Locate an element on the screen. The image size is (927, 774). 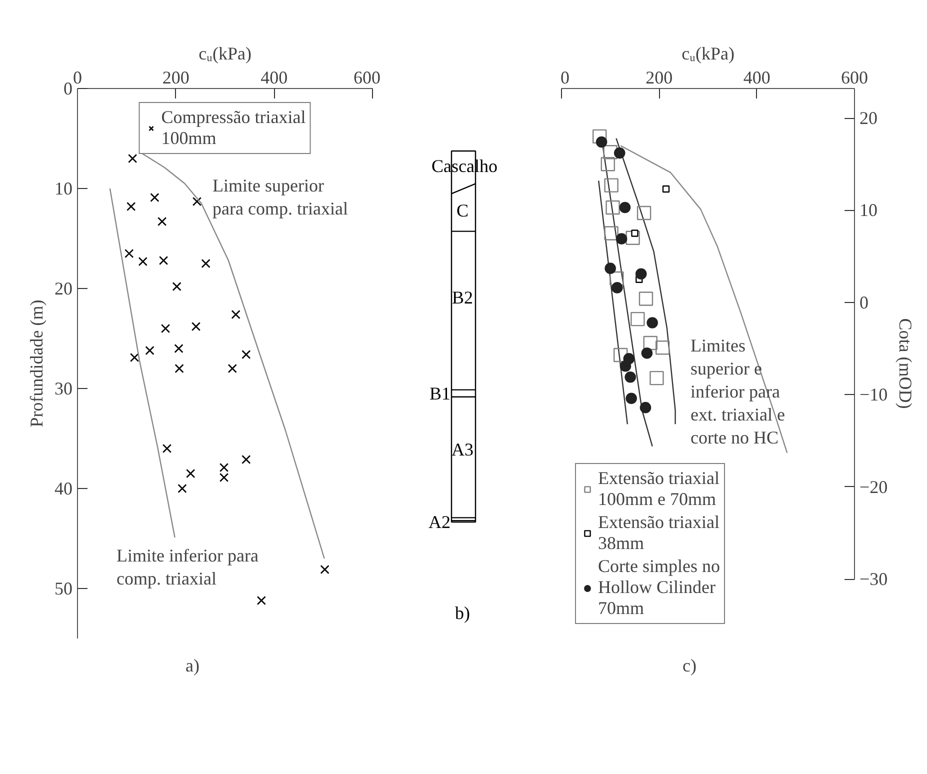
category-label: B1 is located at coordinates (440, 393).